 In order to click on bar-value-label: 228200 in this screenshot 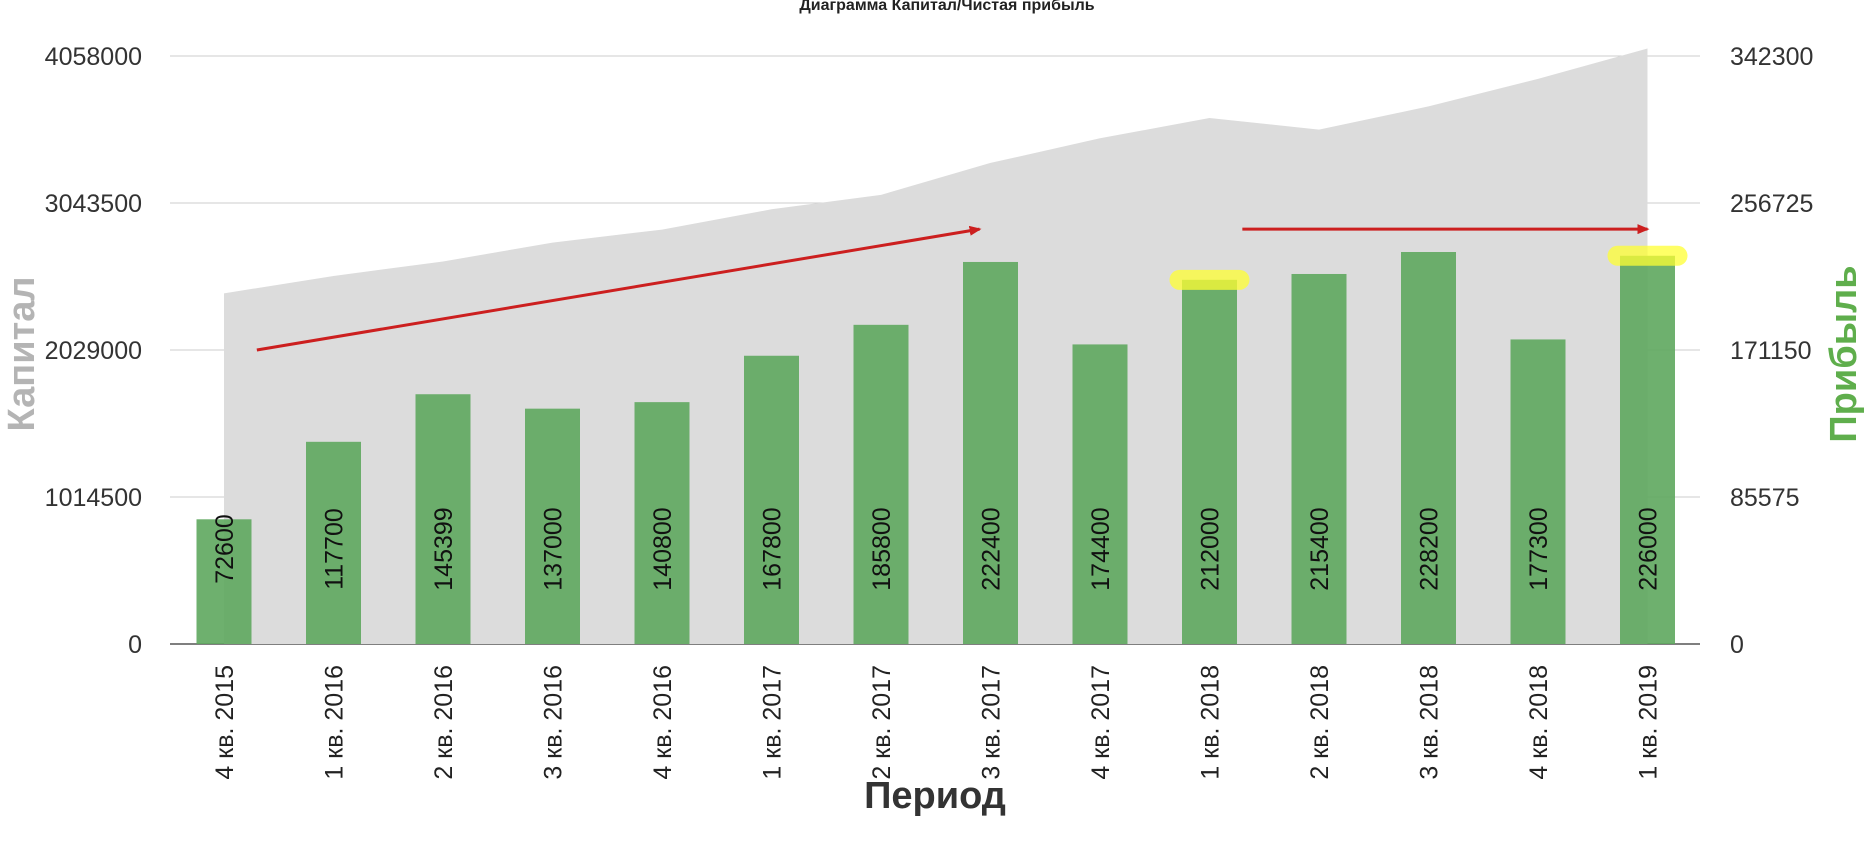, I will do `click(1430, 548)`.